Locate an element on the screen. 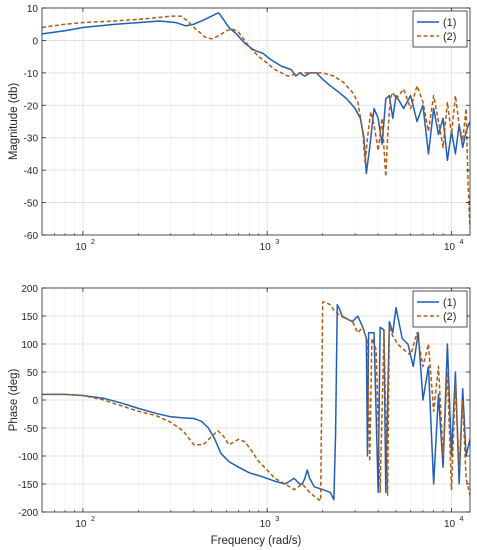 The width and height of the screenshot is (477, 550). phase-legend-label-1: (1) is located at coordinates (449, 303).